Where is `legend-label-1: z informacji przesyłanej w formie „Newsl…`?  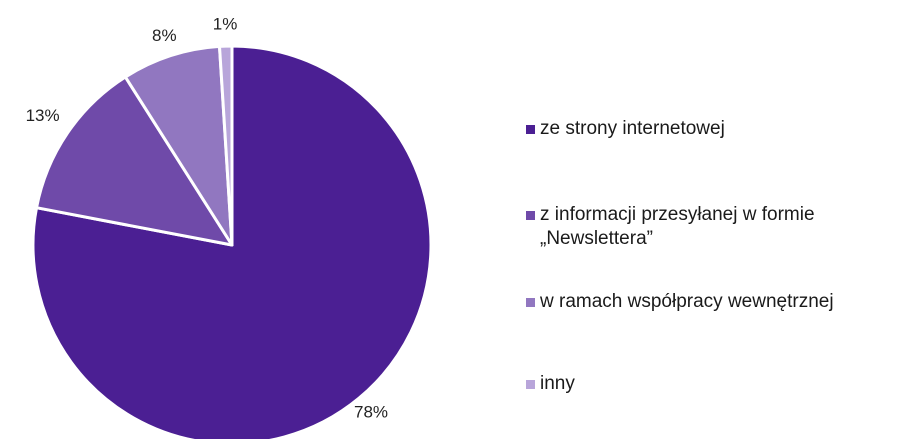 legend-label-1: z informacji przesyłanej w formie „Newsl… is located at coordinates (677, 226).